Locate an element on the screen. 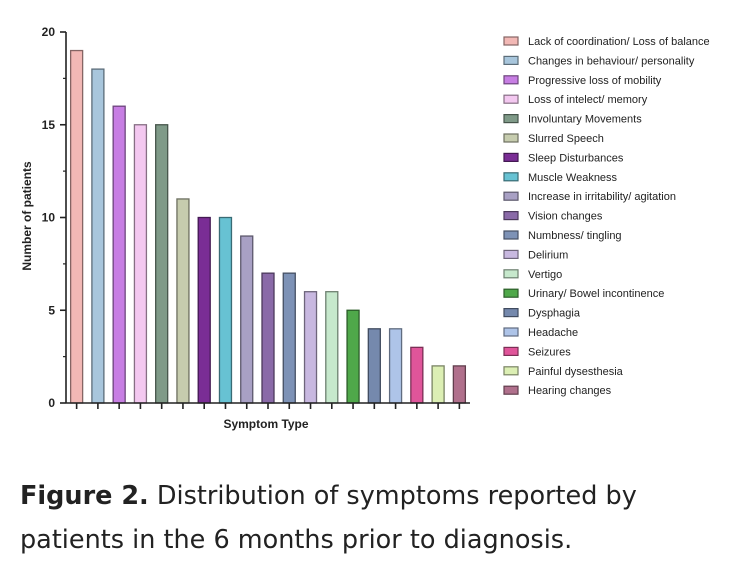  legend-entry: Urinary/ Bowel incontinence is located at coordinates (596, 294).